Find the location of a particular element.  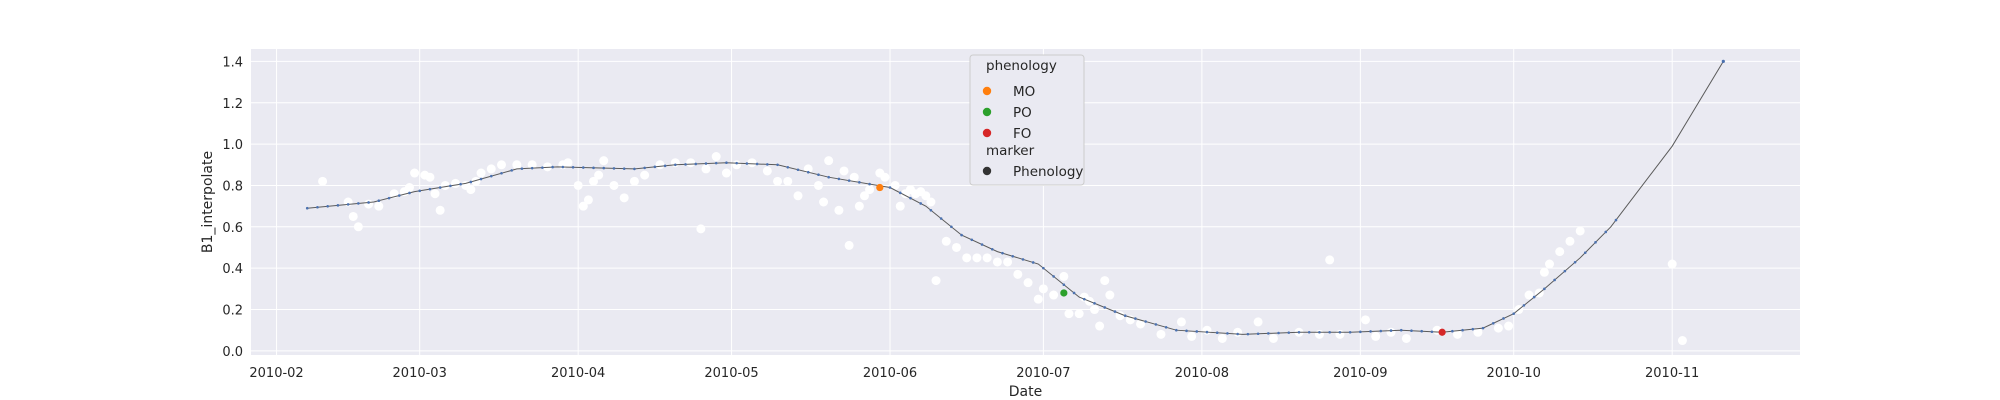

phenology-point-po is located at coordinates (1064, 293).